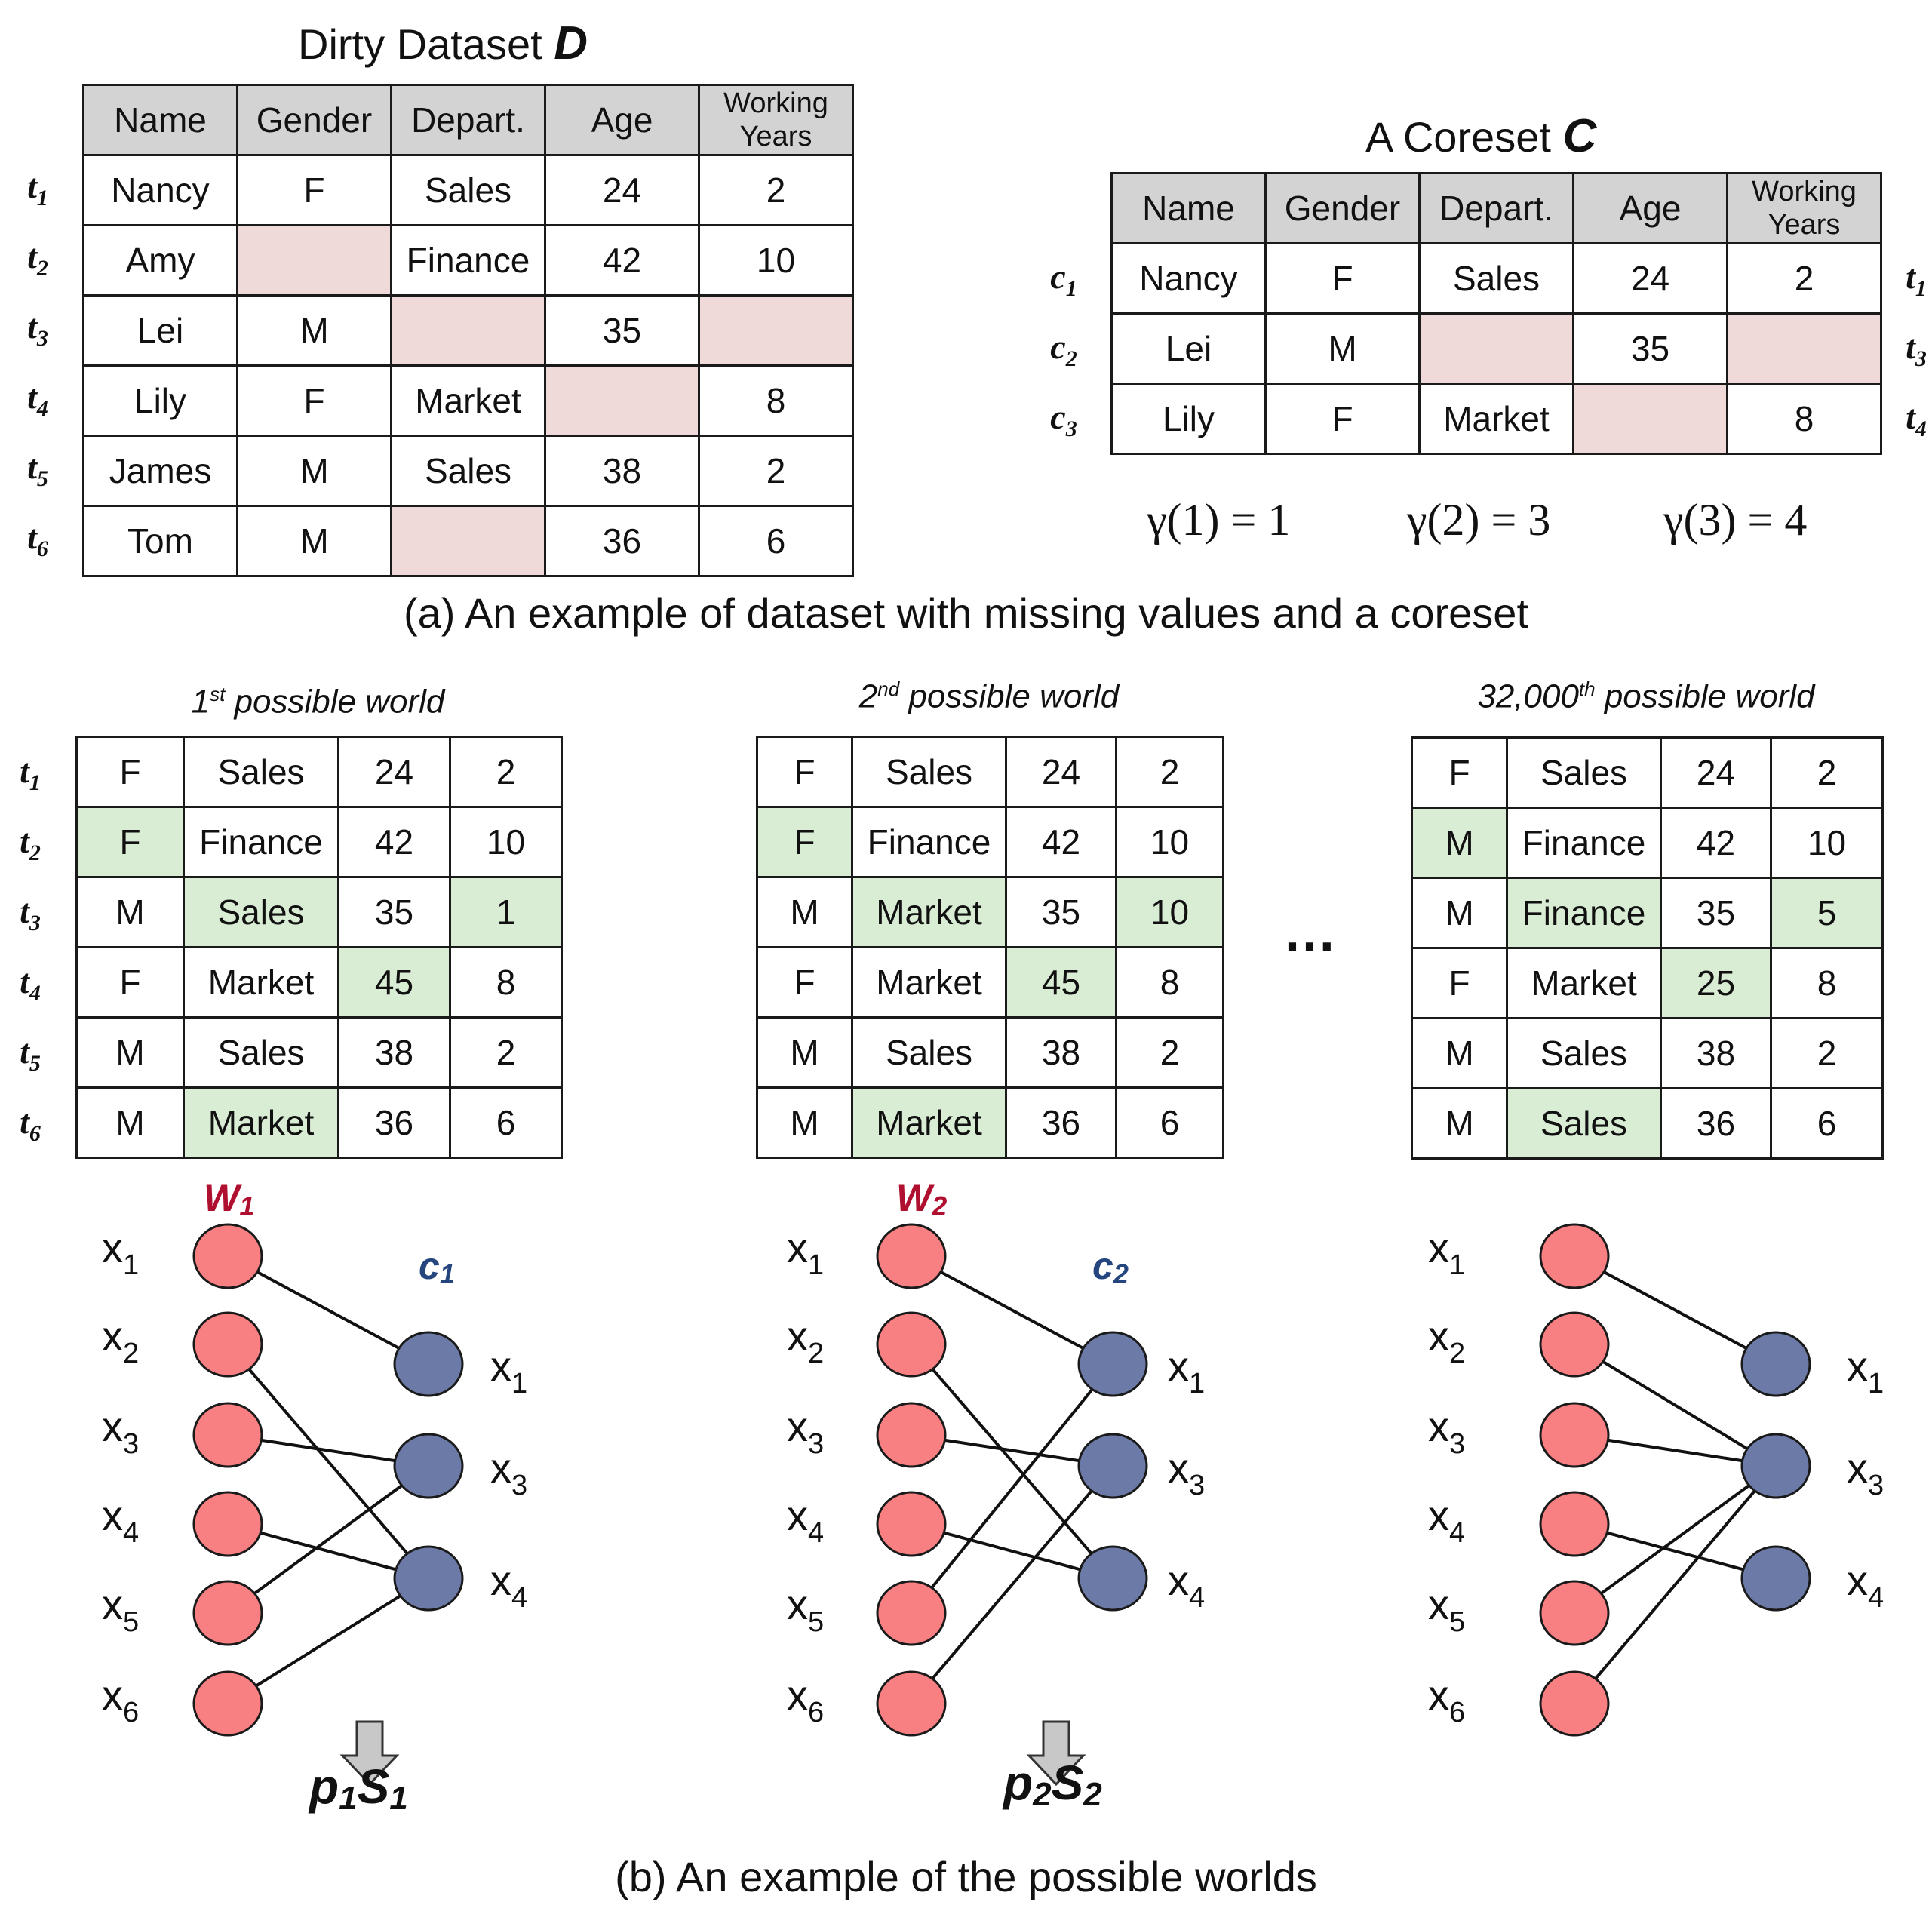 The width and height of the screenshot is (1932, 1905). I want to click on left-node-label: x3, so click(1446, 1431).